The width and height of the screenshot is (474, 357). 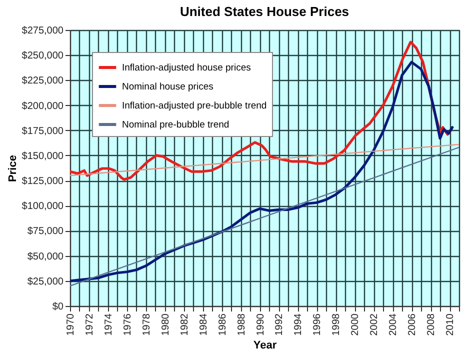 What do you see at coordinates (43, 156) in the screenshot?
I see `y-tick-label: $150,000` at bounding box center [43, 156].